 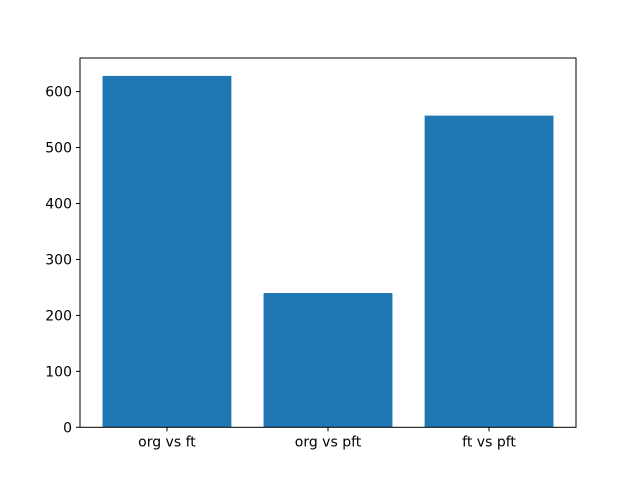 I want to click on bar-ft-vs-pft, so click(x=489, y=271).